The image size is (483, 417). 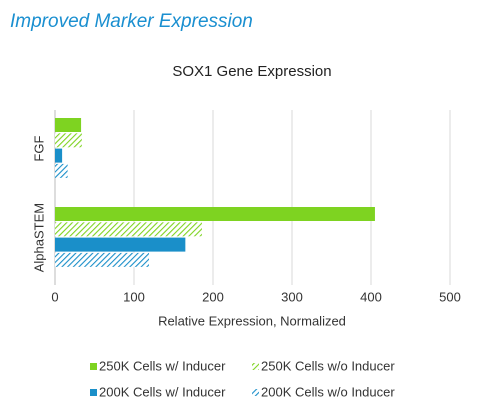 What do you see at coordinates (131, 21) in the screenshot?
I see `page-heading: Improved Marker Expression` at bounding box center [131, 21].